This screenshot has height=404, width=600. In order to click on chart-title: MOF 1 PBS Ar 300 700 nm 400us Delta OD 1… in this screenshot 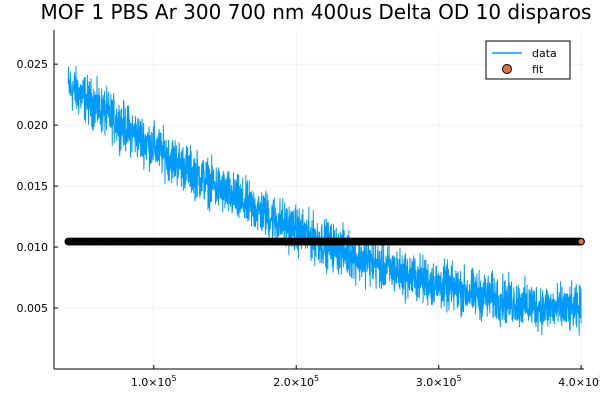, I will do `click(316, 12)`.